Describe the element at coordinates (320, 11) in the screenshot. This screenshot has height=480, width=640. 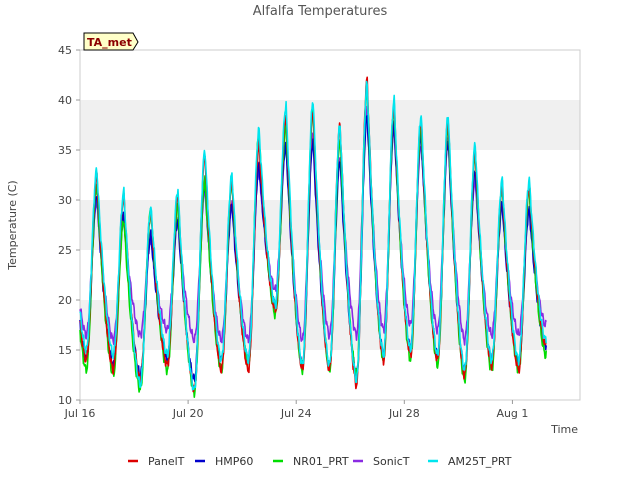
I see `chart-title: Alfalfa Temperatures` at that location.